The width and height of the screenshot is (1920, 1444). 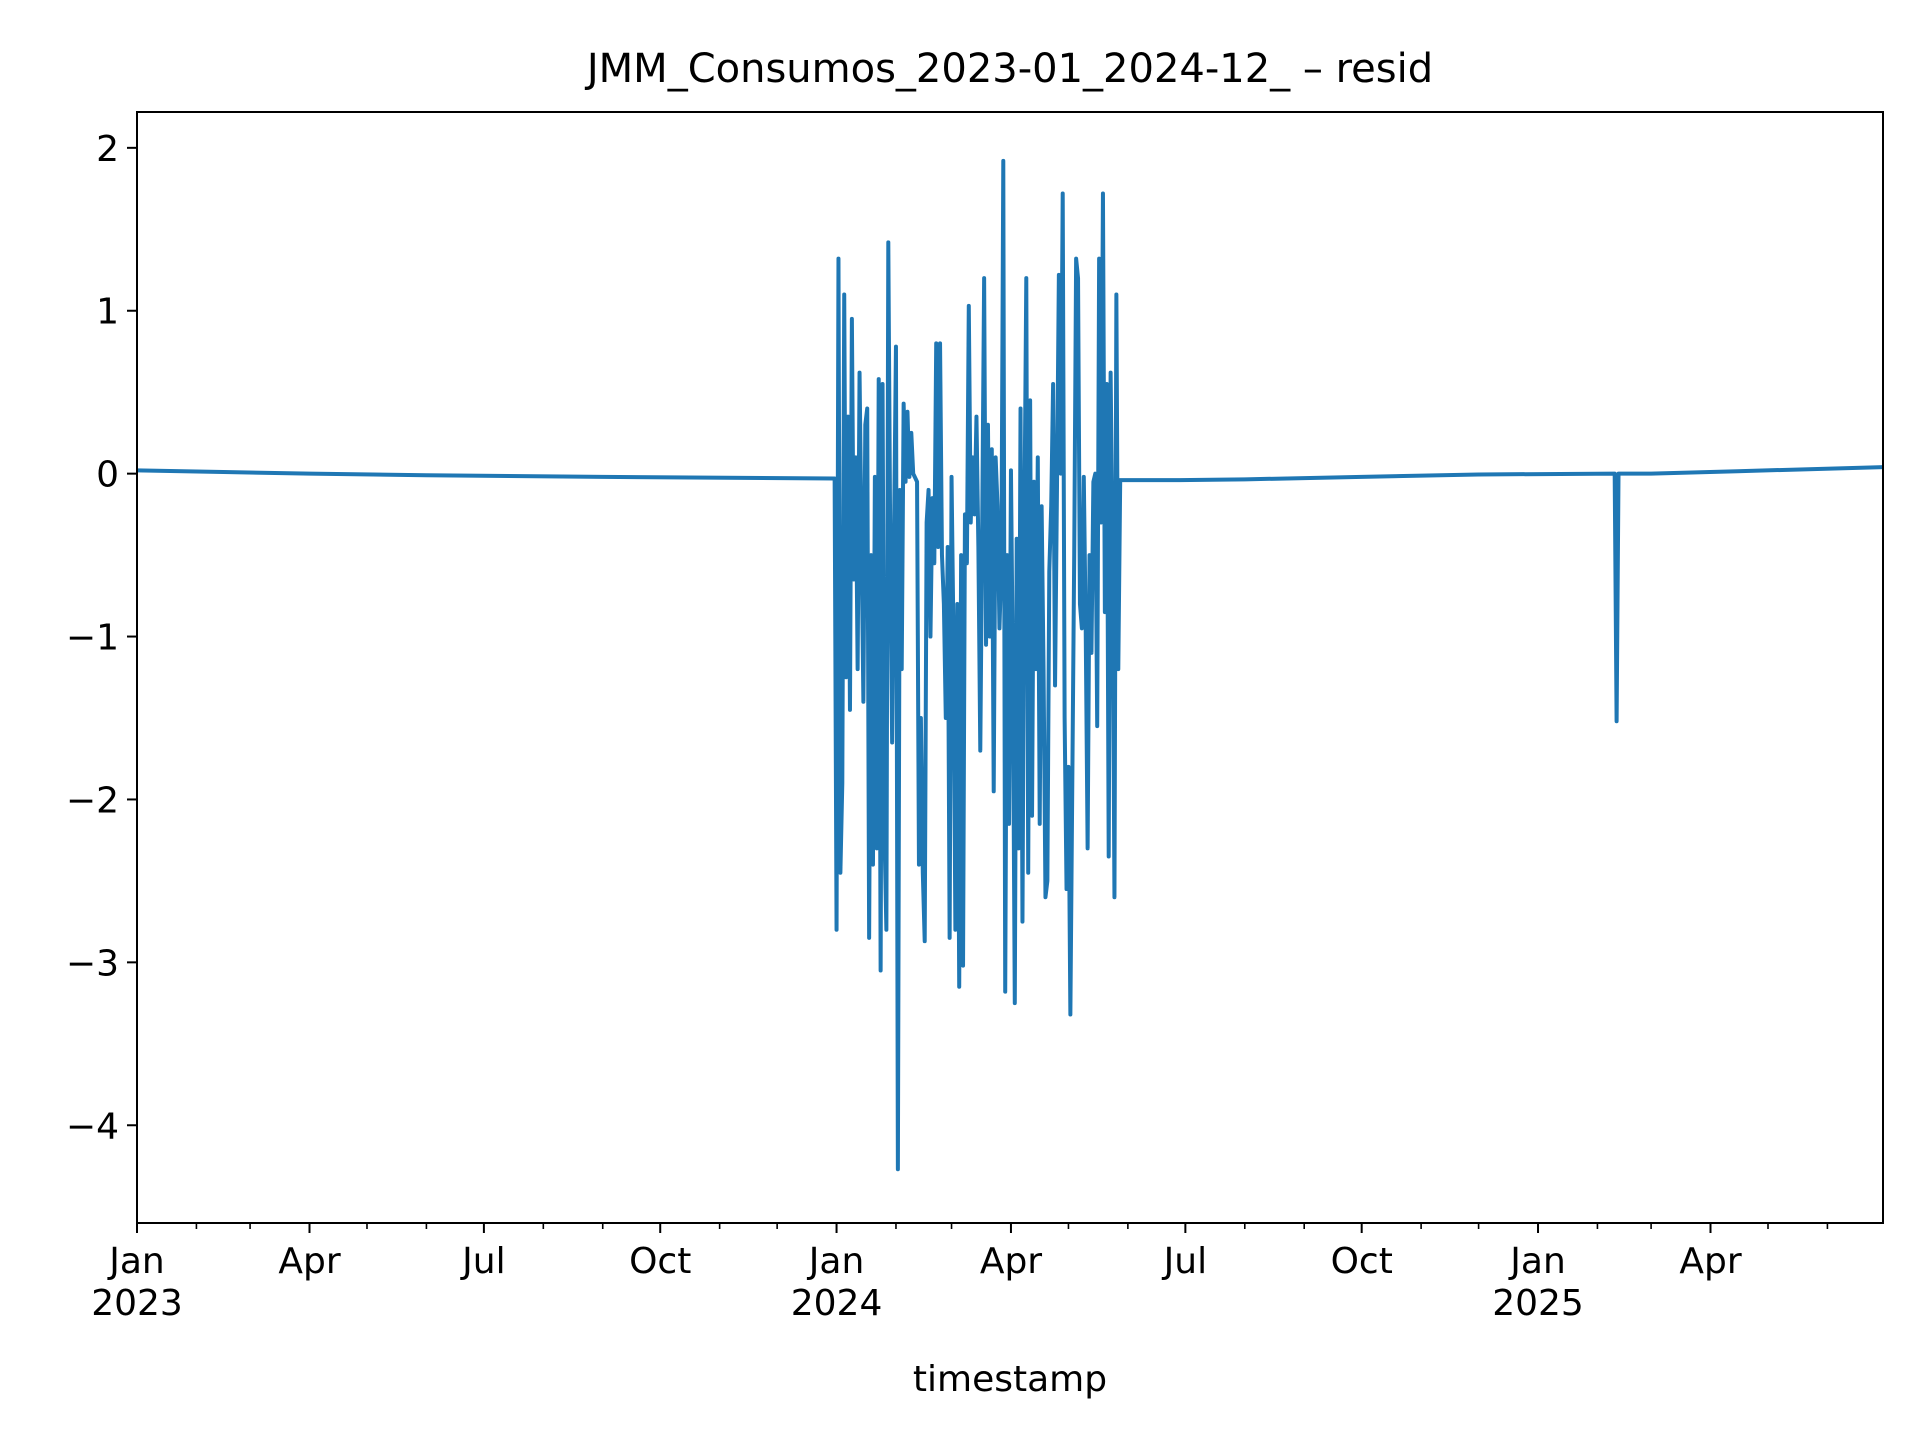 I want to click on y-axis: 2 1 0 −1 −2 −3 −4, so click(x=101, y=638).